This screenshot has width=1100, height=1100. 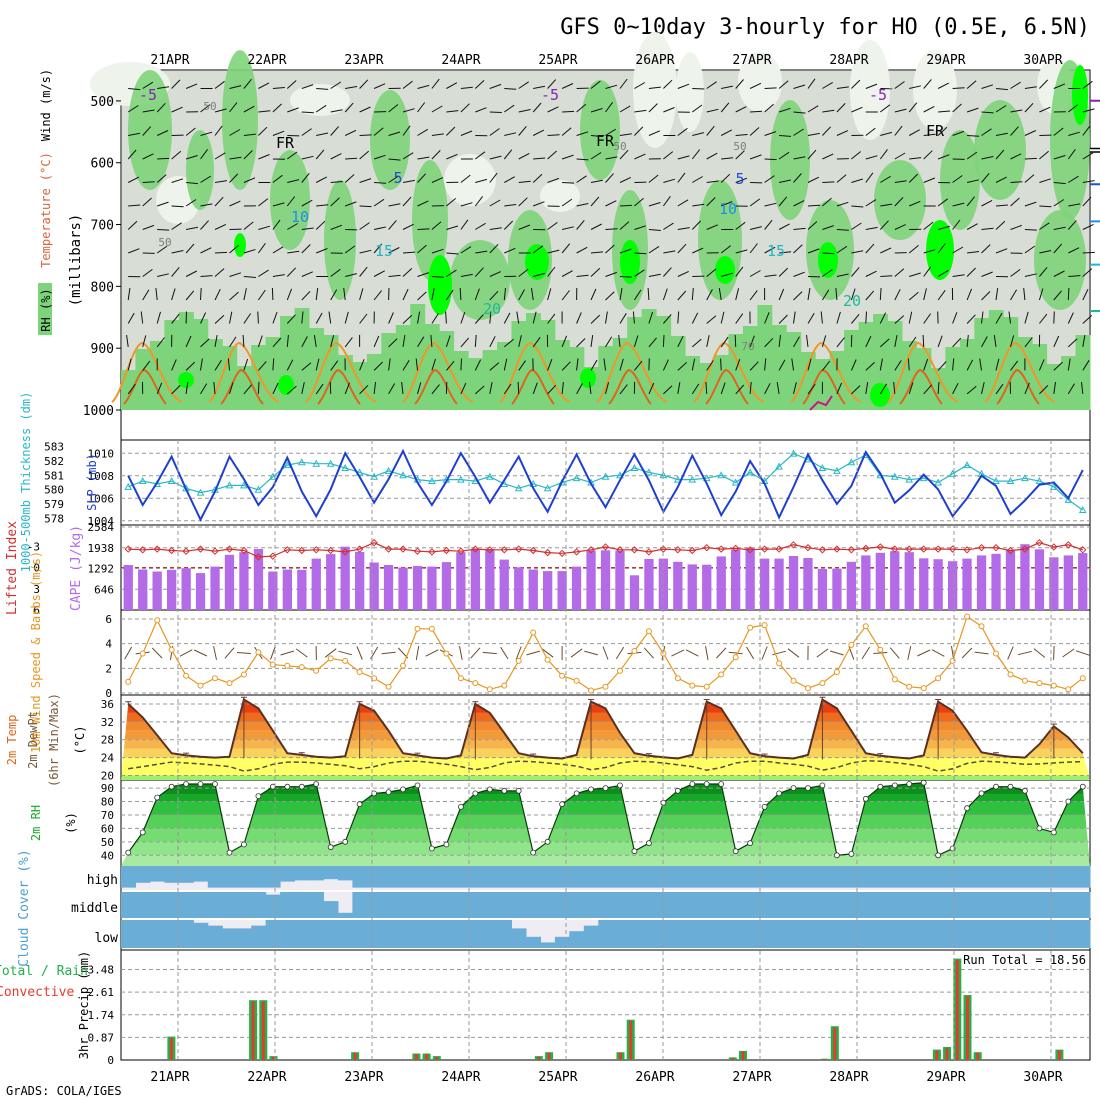 I want to click on freezing-line-inner, so click(x=1094, y=150).